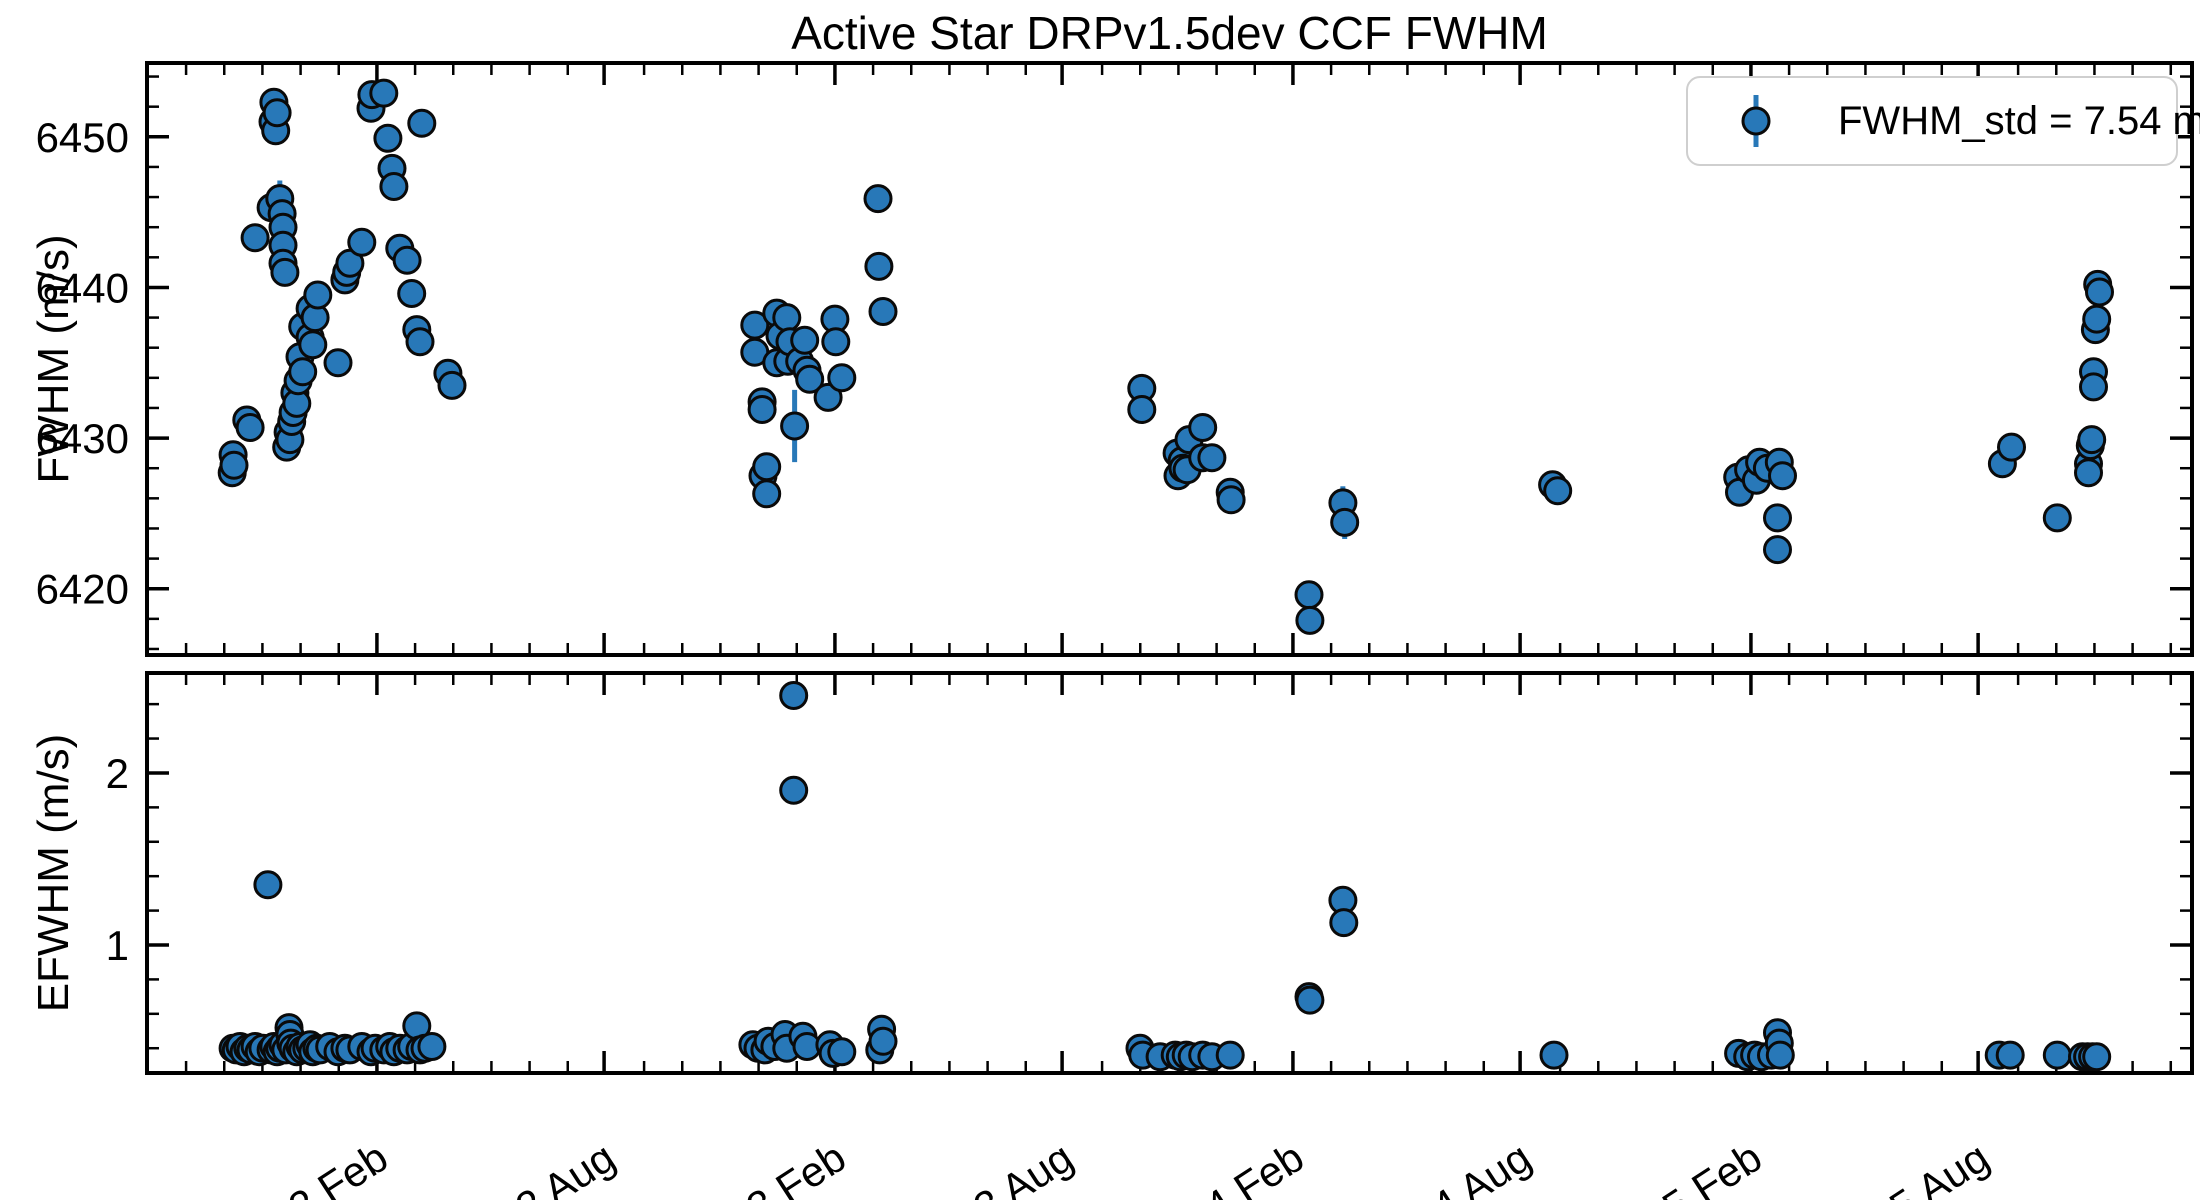  Describe the element at coordinates (1224, 1166) in the screenshot. I see `x-tick-label: 2024 Feb` at that location.